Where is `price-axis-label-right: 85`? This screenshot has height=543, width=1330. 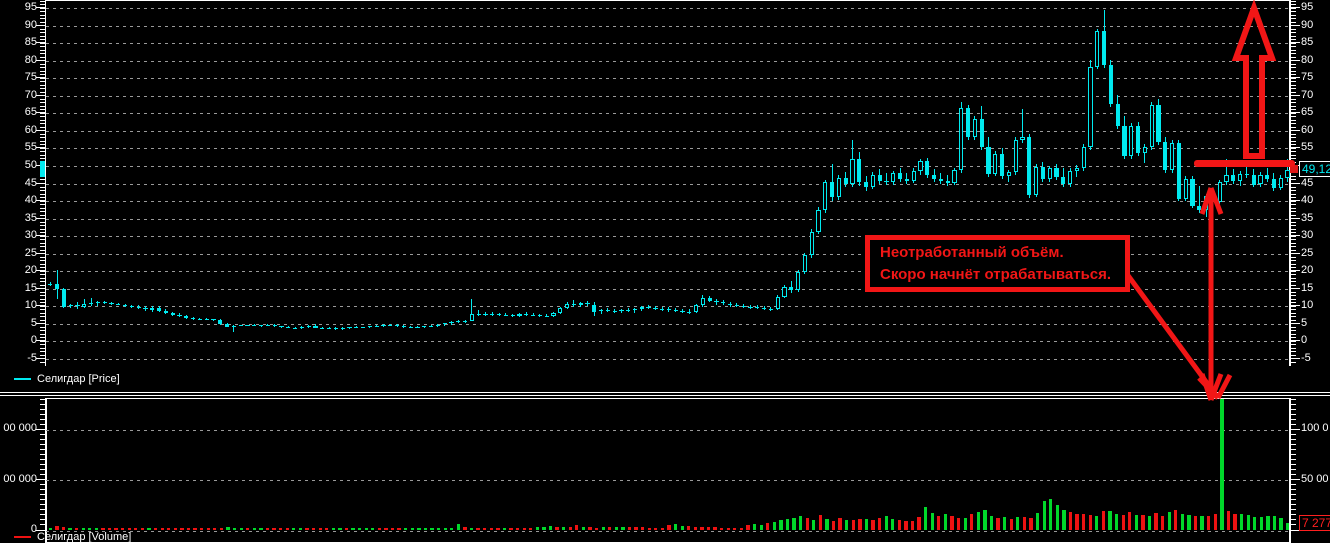
price-axis-label-right: 85 is located at coordinates (1307, 42).